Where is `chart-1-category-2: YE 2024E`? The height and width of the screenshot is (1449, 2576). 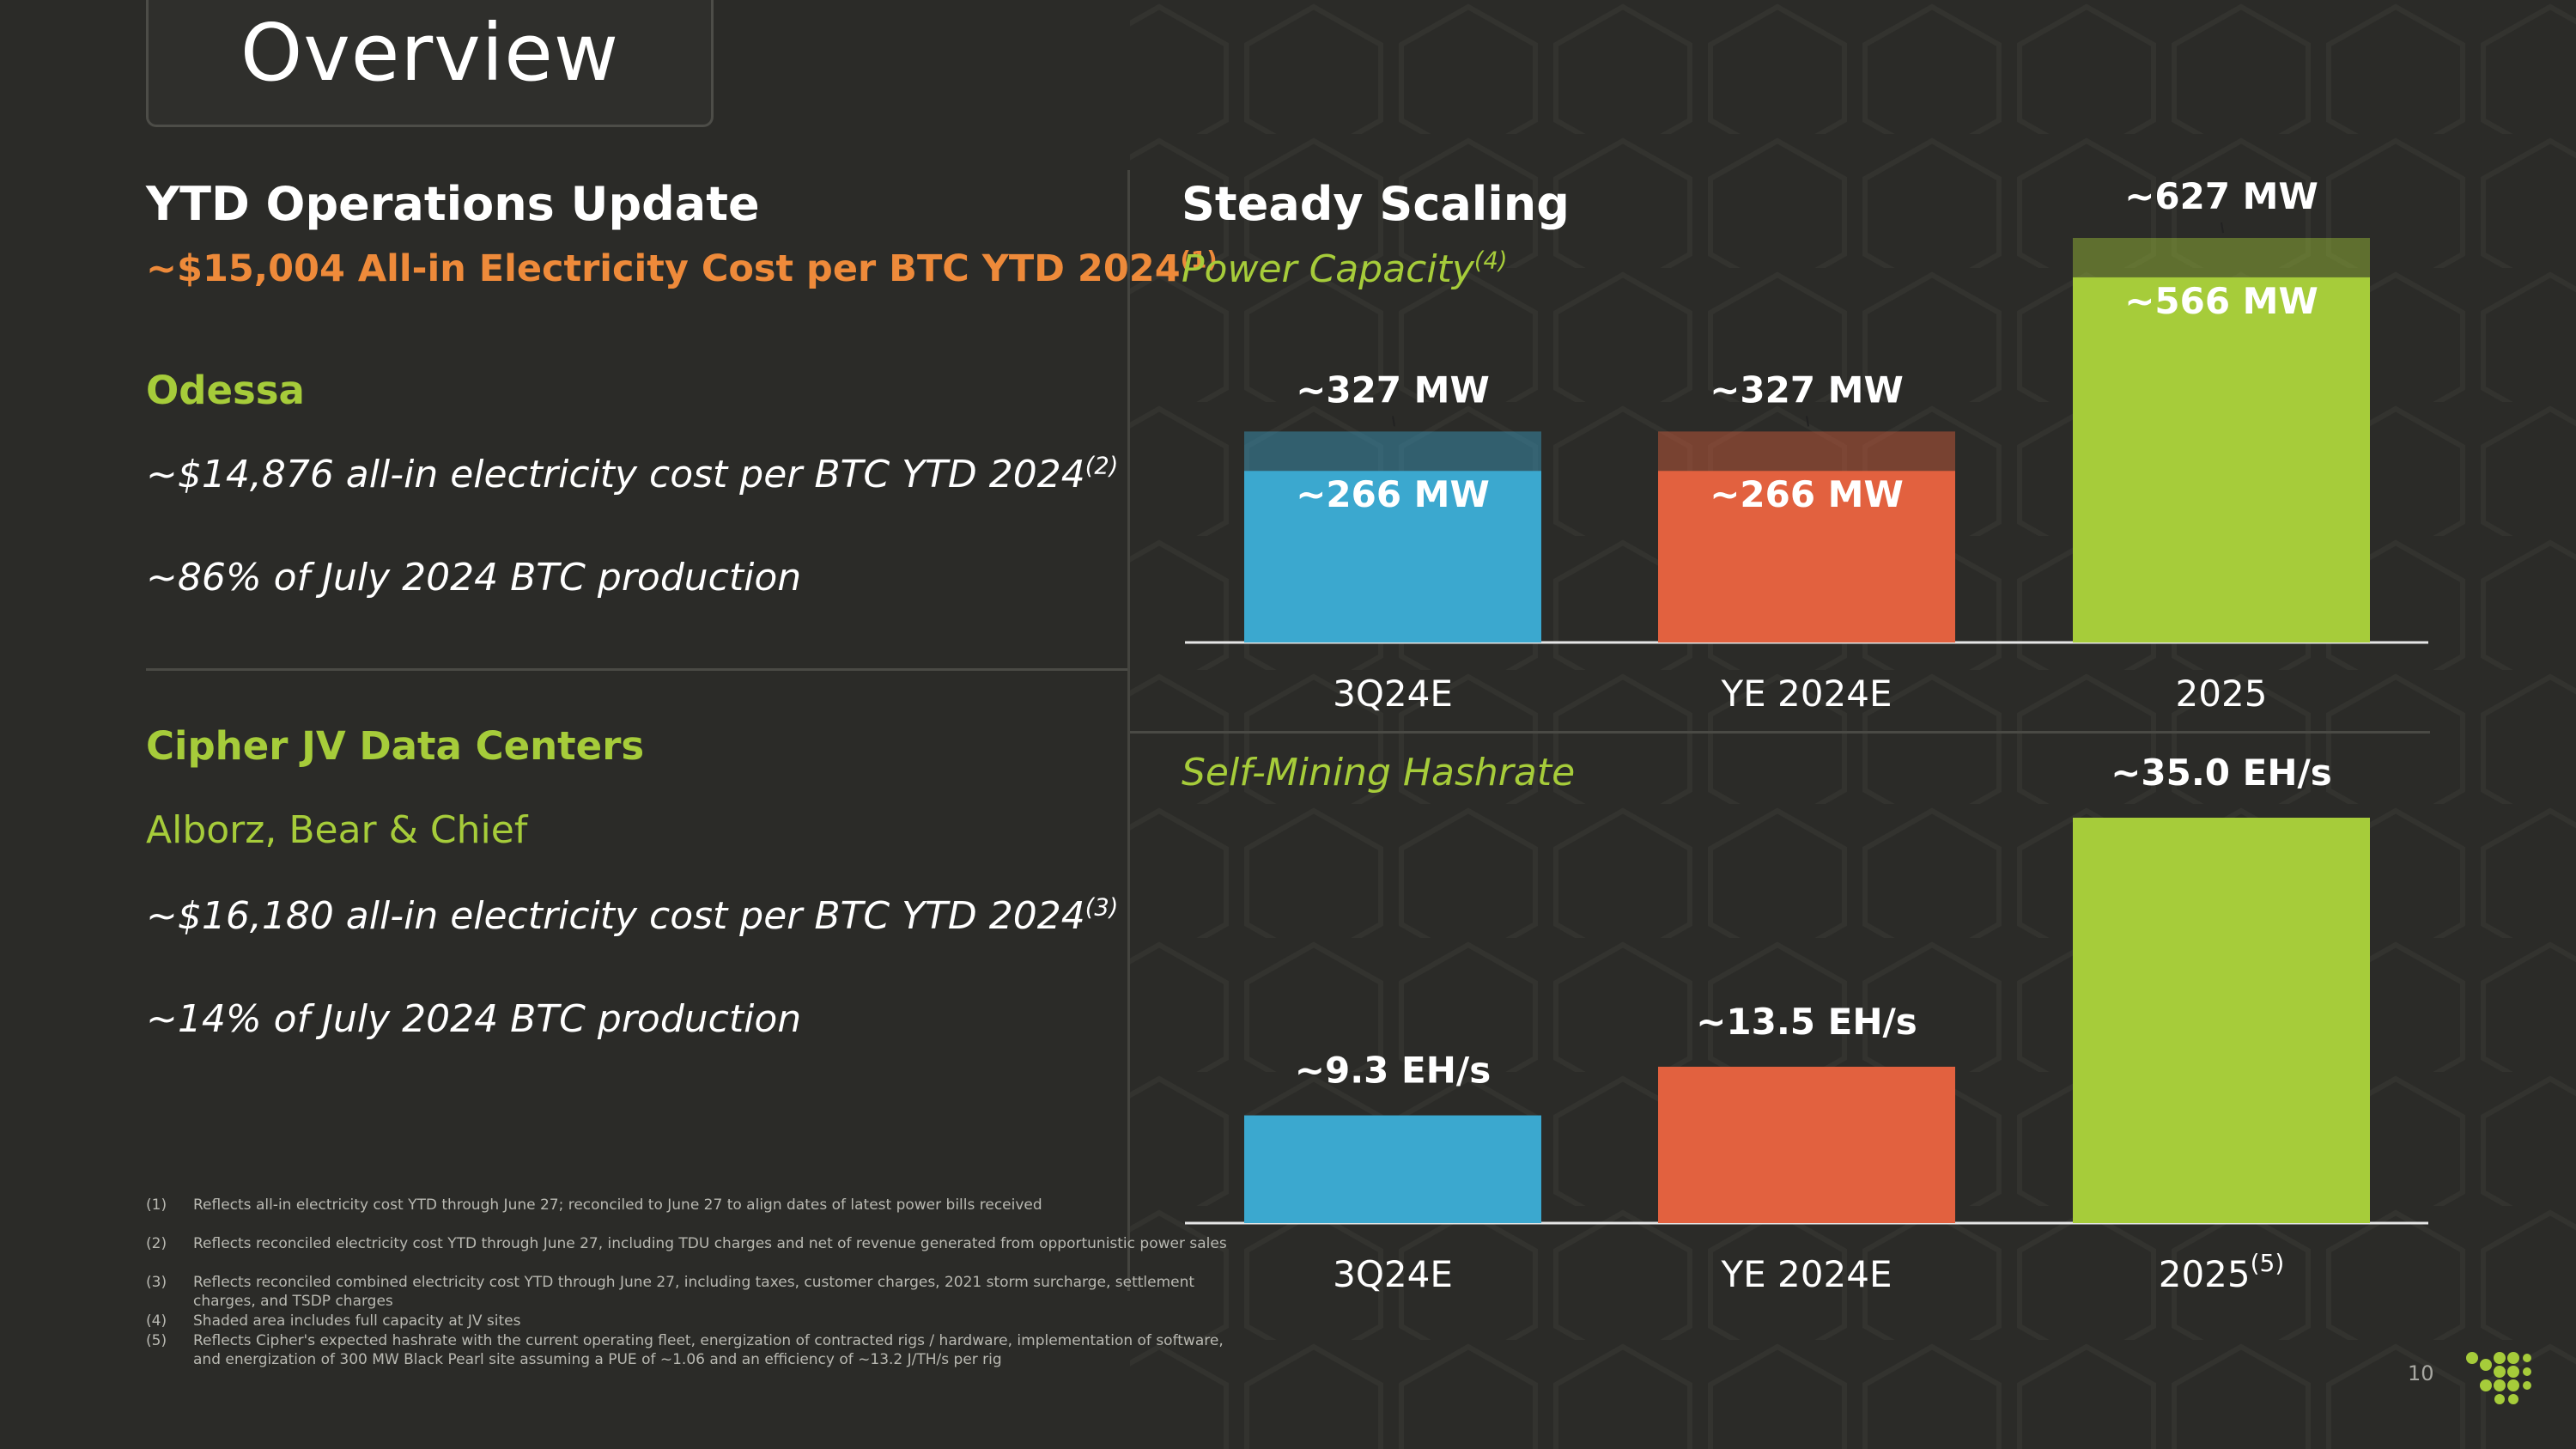
chart-1-category-2: YE 2024E is located at coordinates (1807, 694).